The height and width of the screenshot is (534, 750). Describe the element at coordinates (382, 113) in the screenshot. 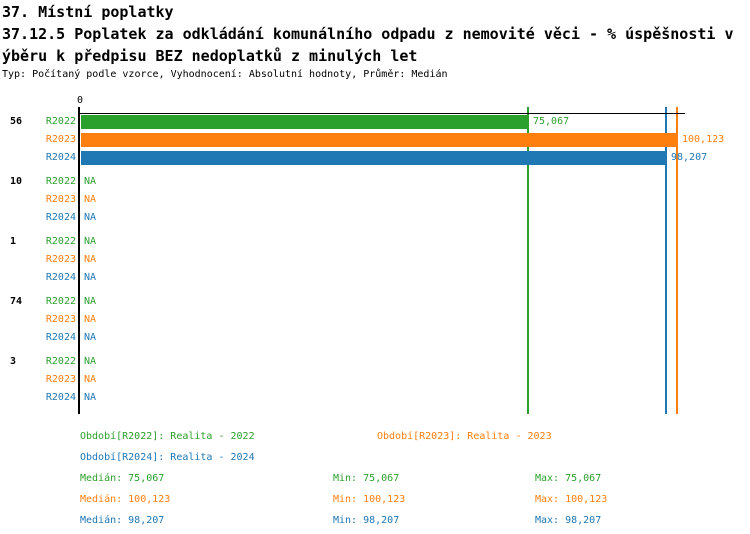

I see `x-axis-line` at that location.